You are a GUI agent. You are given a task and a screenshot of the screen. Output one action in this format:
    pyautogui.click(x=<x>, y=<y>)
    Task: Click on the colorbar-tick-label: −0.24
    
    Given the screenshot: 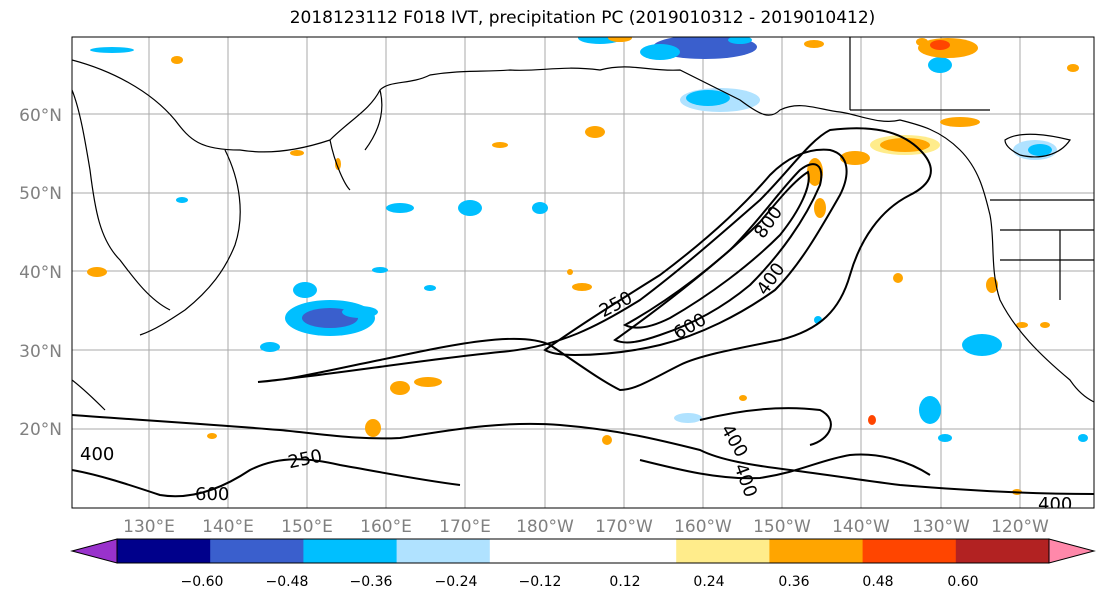 What is the action you would take?
    pyautogui.click(x=456, y=582)
    